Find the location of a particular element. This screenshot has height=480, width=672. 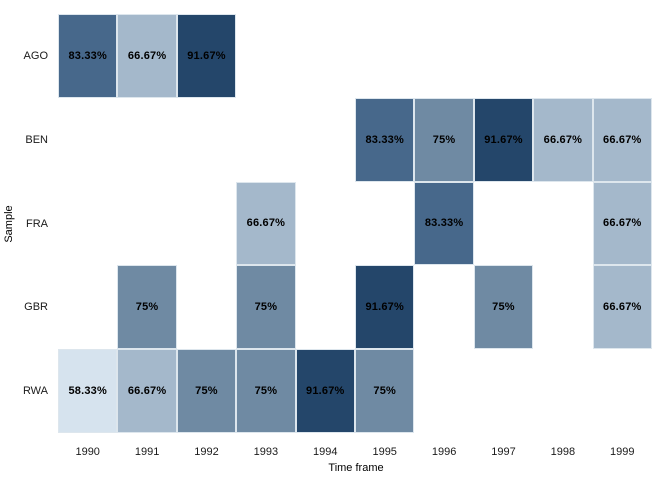

y-axis-tick-label: BEN is located at coordinates (36, 139).